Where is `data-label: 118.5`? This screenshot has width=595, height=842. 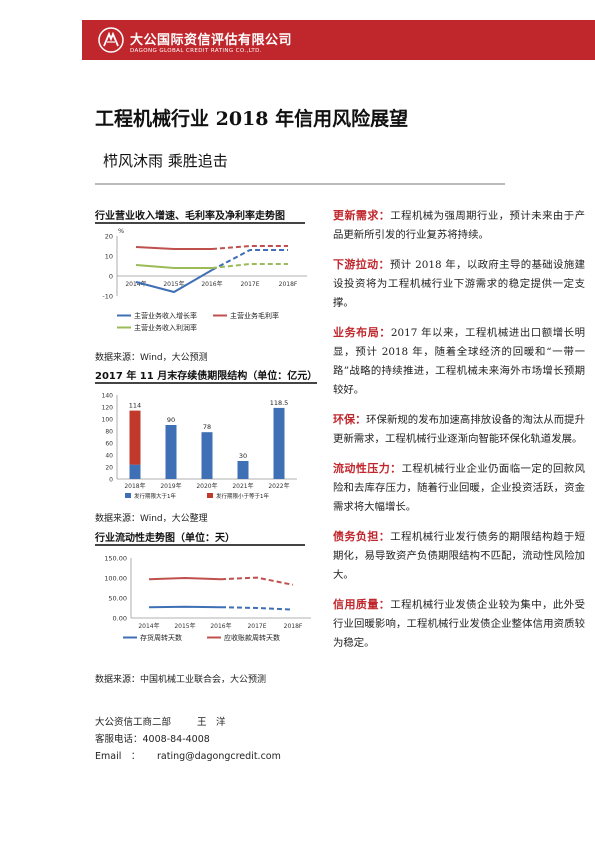 data-label: 118.5 is located at coordinates (279, 403).